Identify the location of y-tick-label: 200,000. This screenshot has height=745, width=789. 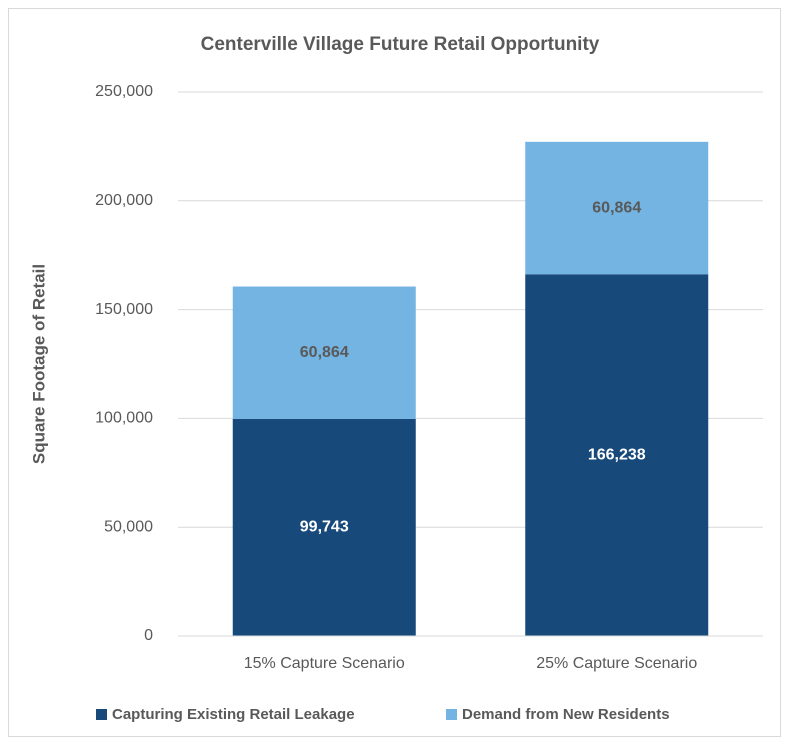
(124, 200).